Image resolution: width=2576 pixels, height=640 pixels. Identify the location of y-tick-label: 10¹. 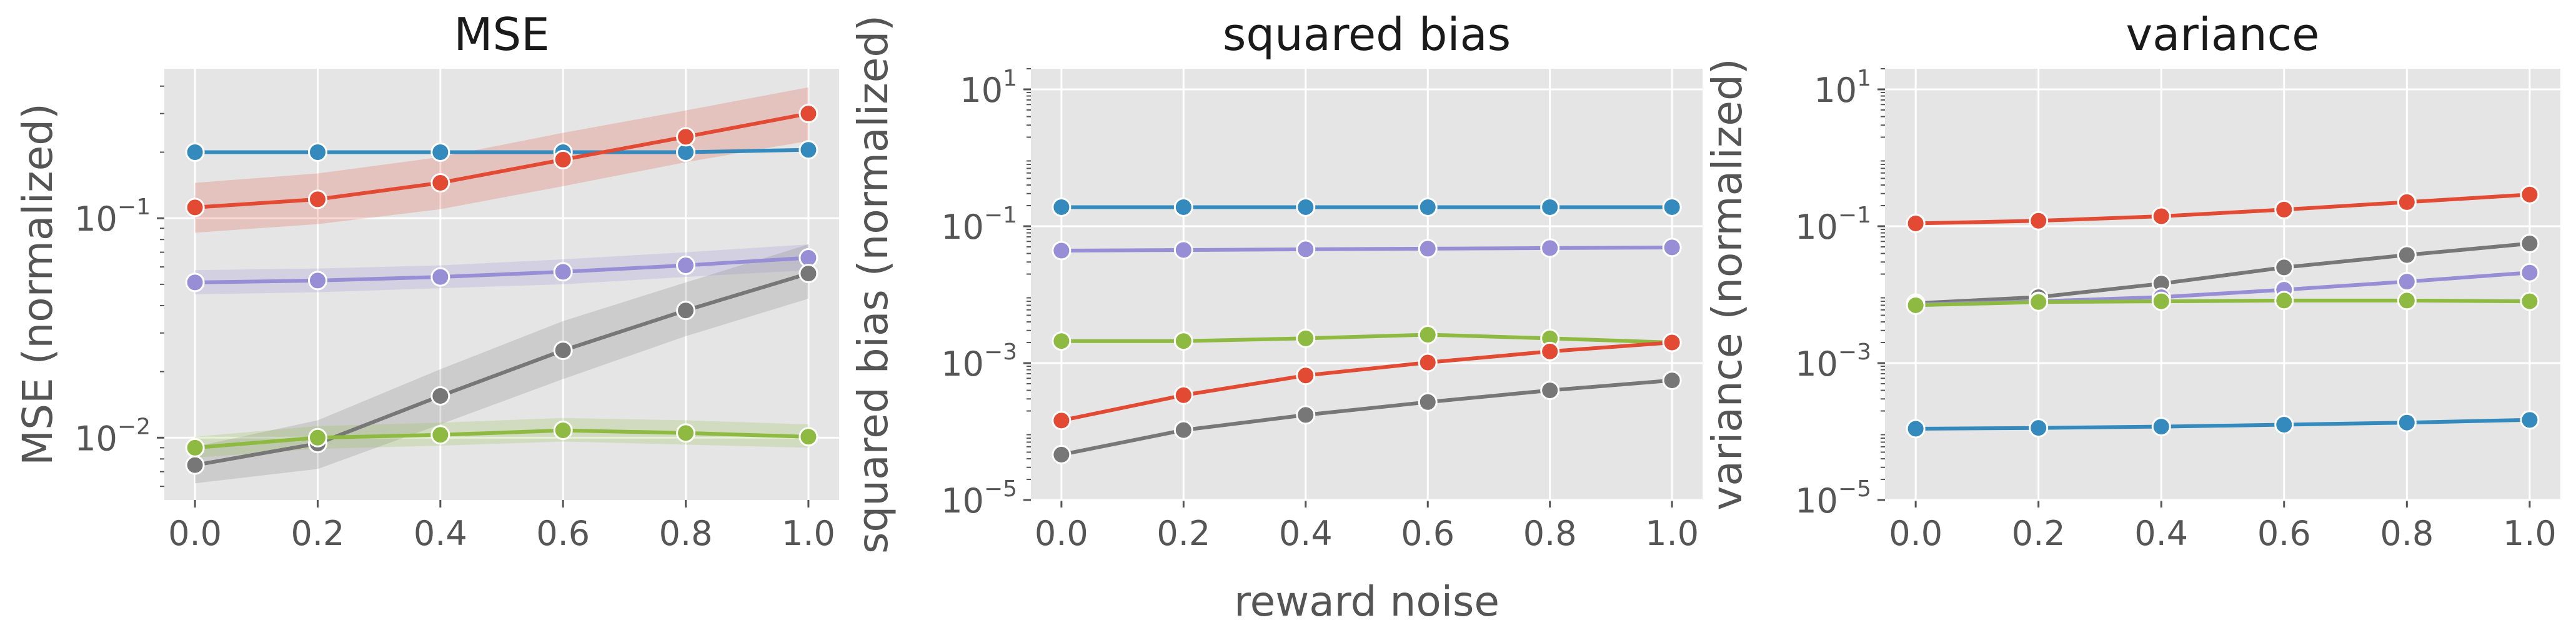
(1843, 88).